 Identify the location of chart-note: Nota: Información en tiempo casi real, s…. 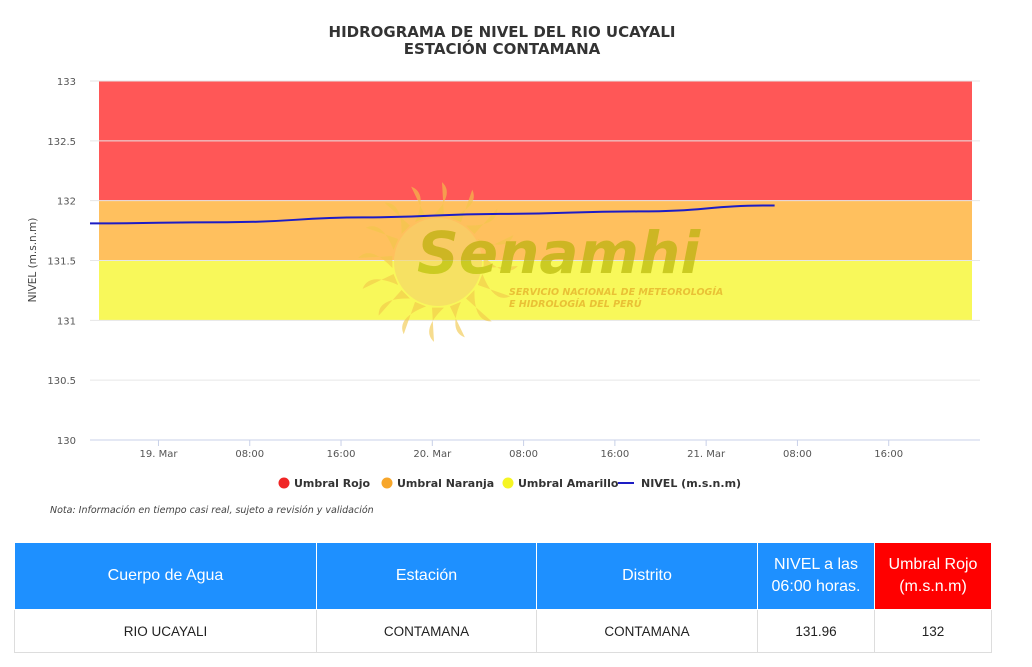
(212, 510).